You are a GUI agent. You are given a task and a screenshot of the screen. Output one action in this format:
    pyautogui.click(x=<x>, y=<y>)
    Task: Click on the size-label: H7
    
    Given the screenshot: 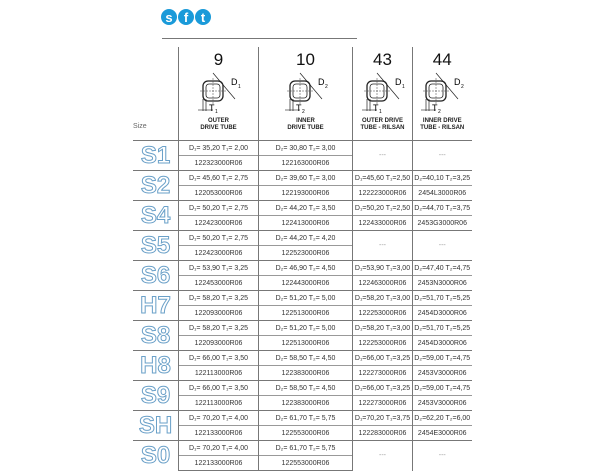 What is the action you would take?
    pyautogui.click(x=156, y=305)
    